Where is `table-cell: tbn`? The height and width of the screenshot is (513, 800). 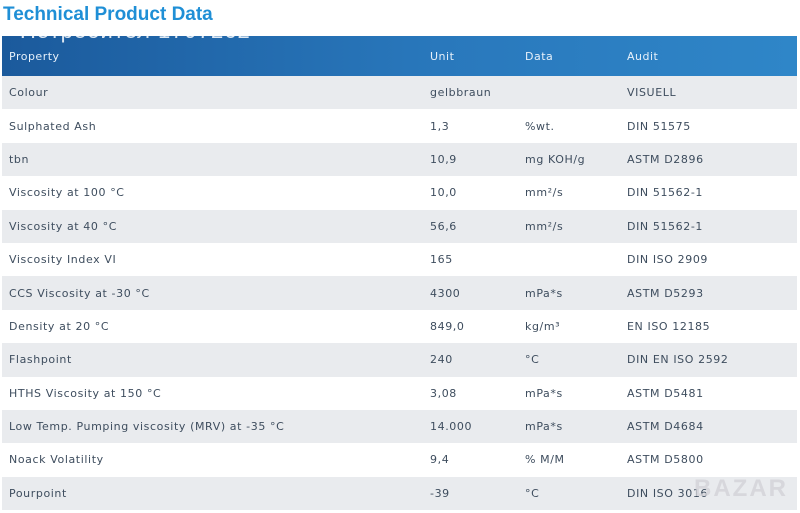 table-cell: tbn is located at coordinates (19, 159).